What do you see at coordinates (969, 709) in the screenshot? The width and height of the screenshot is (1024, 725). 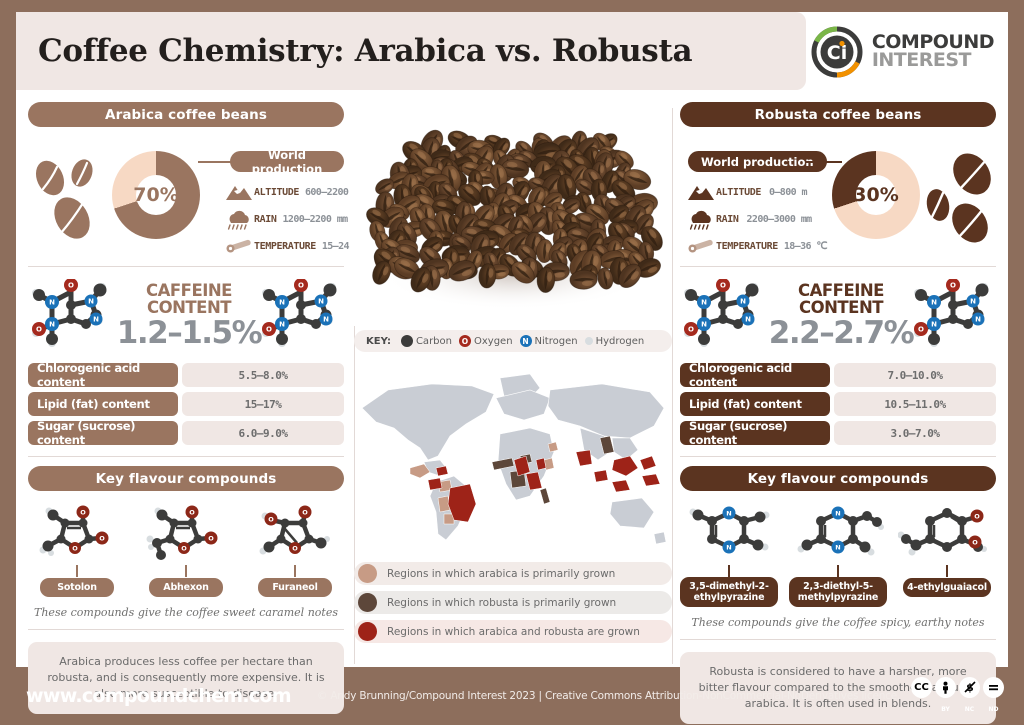 I see `cc-label: NC` at bounding box center [969, 709].